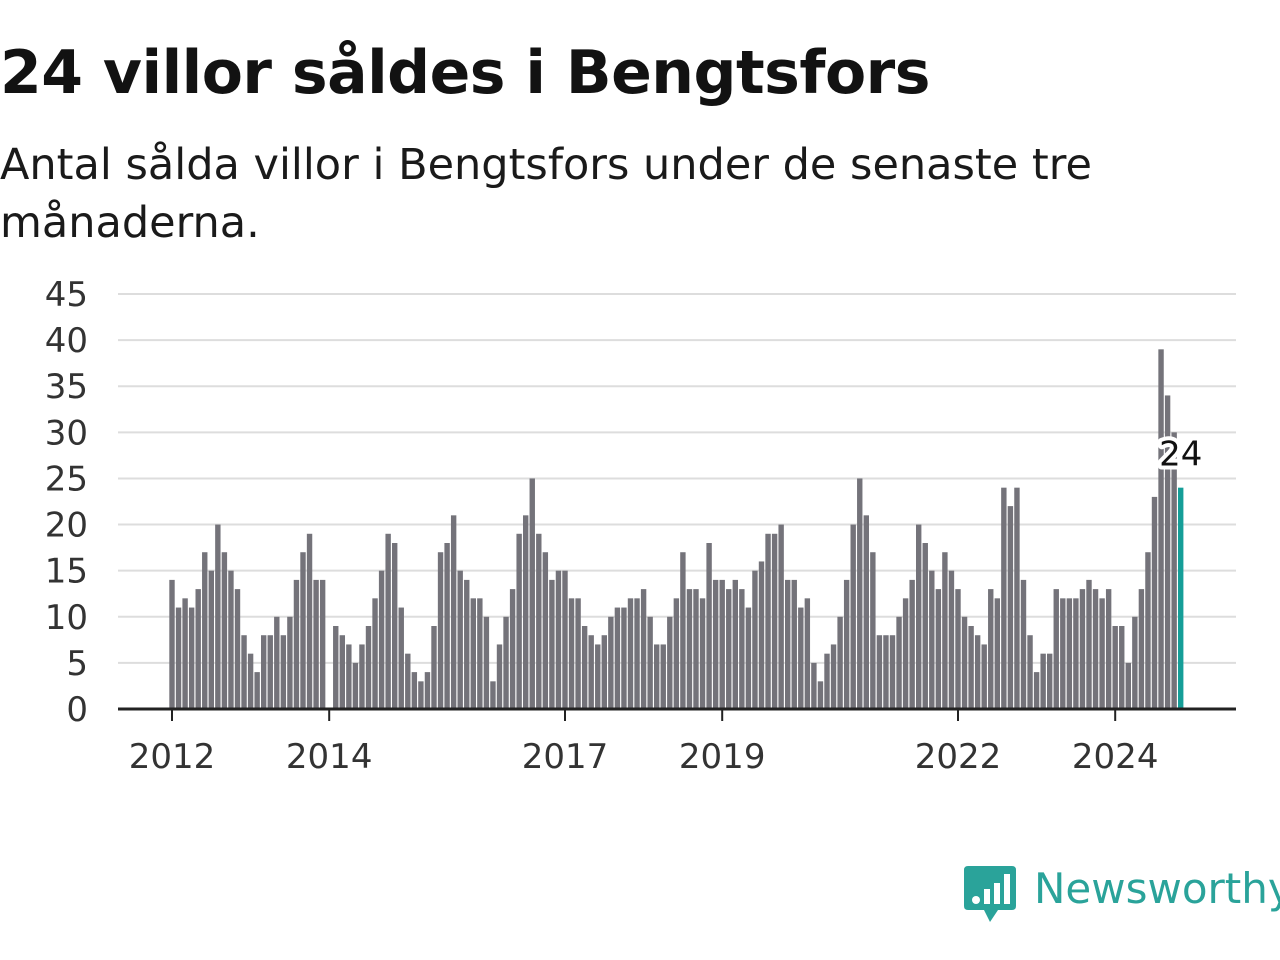  What do you see at coordinates (643, 743) in the screenshot?
I see `x-axis-ticks: 2012 2014 2017 2019 2022 2024` at bounding box center [643, 743].